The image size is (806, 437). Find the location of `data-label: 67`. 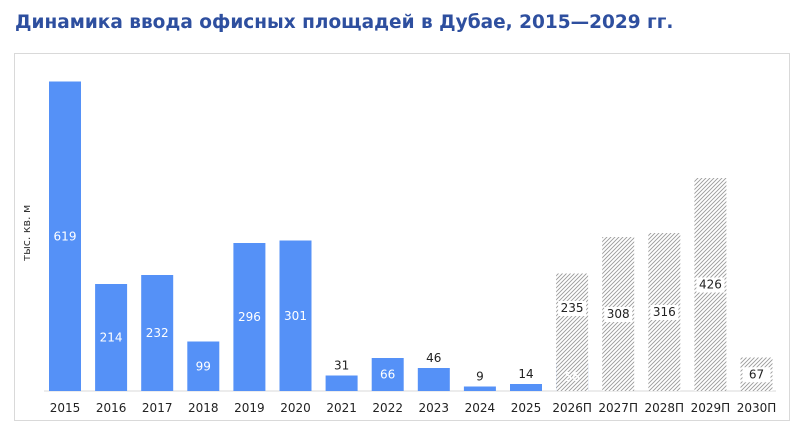

data-label: 67 is located at coordinates (756, 374).